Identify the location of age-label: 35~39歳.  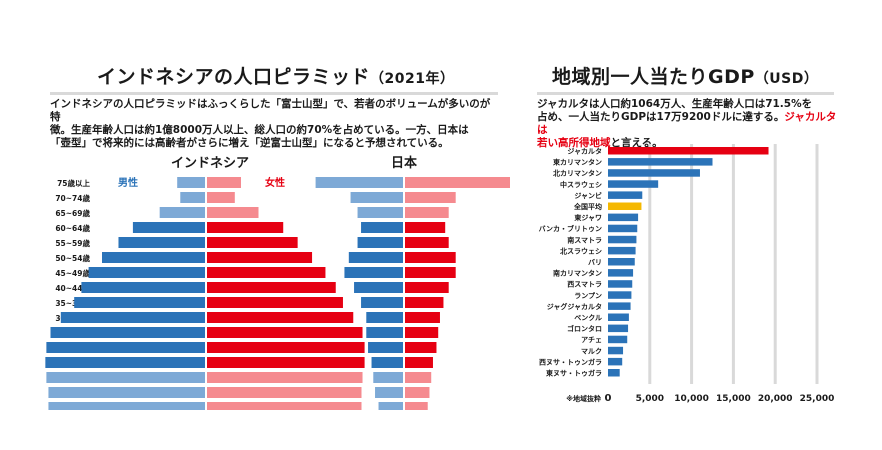
(72, 303).